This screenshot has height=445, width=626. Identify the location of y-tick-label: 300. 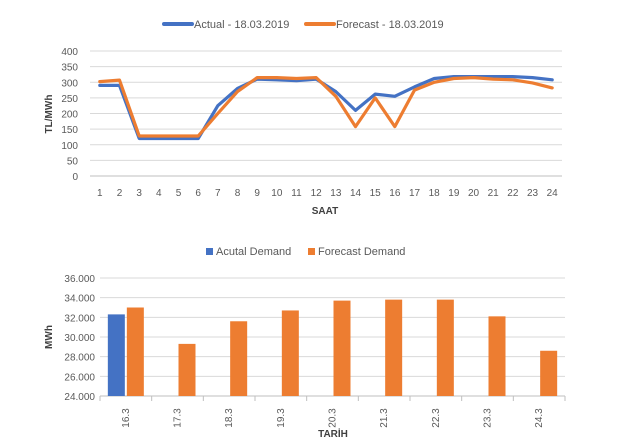
(69, 83).